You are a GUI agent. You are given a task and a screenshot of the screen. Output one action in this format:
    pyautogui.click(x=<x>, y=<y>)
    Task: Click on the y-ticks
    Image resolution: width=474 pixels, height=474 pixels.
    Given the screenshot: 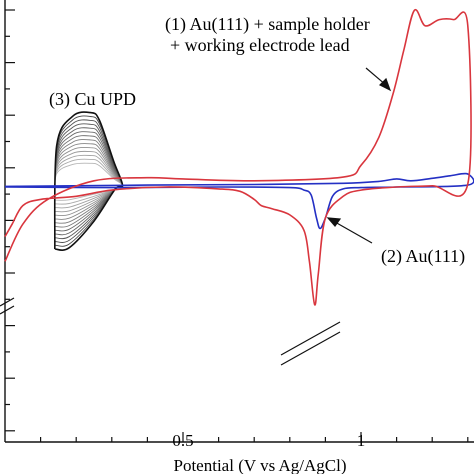 What is the action you would take?
    pyautogui.click(x=10, y=220)
    